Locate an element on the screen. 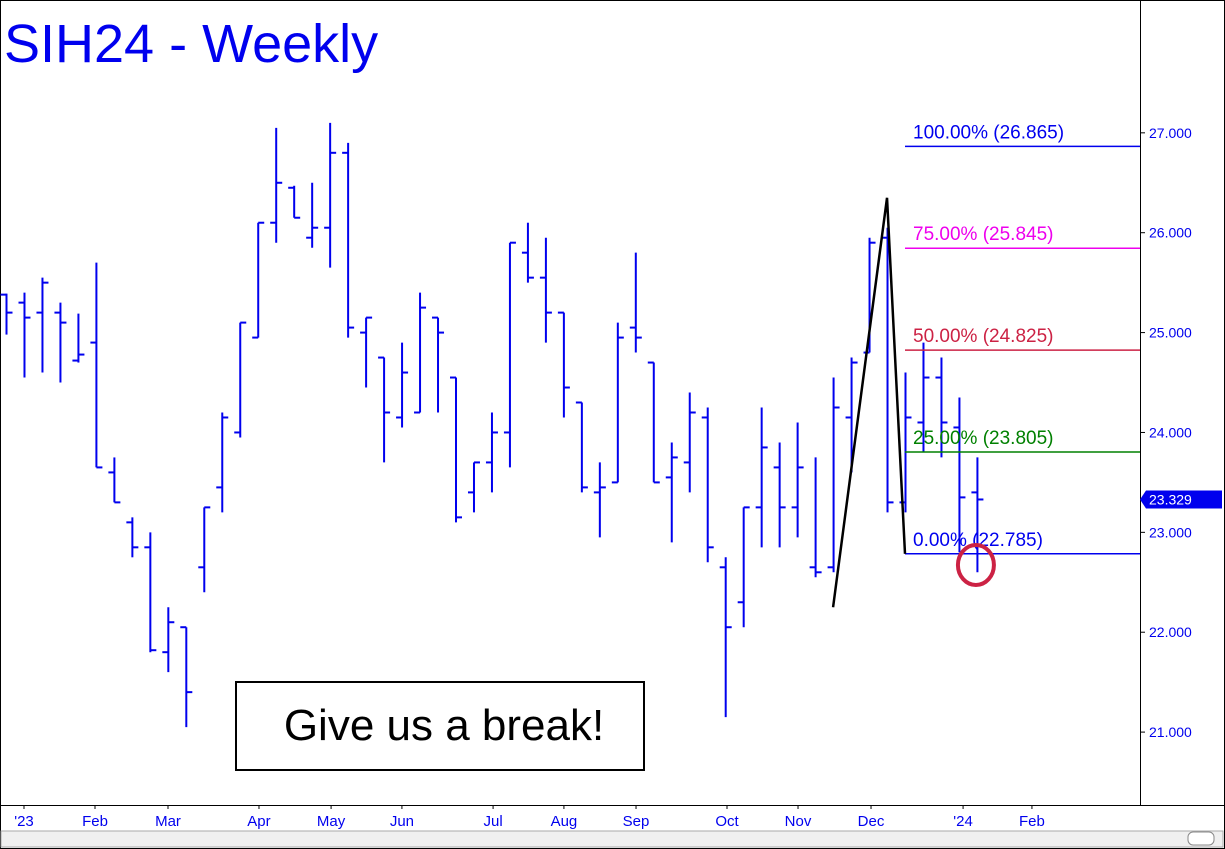 The height and width of the screenshot is (849, 1225). x-tick-label: '24 is located at coordinates (963, 821).